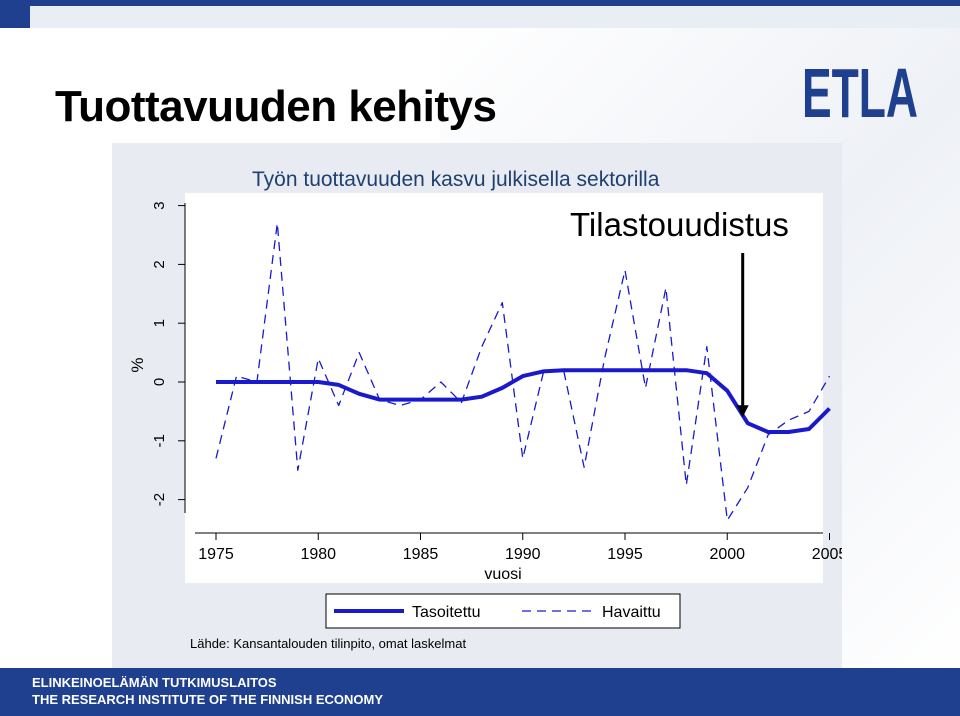 This screenshot has width=960, height=716. Describe the element at coordinates (480, 692) in the screenshot. I see `footer-bar` at that location.